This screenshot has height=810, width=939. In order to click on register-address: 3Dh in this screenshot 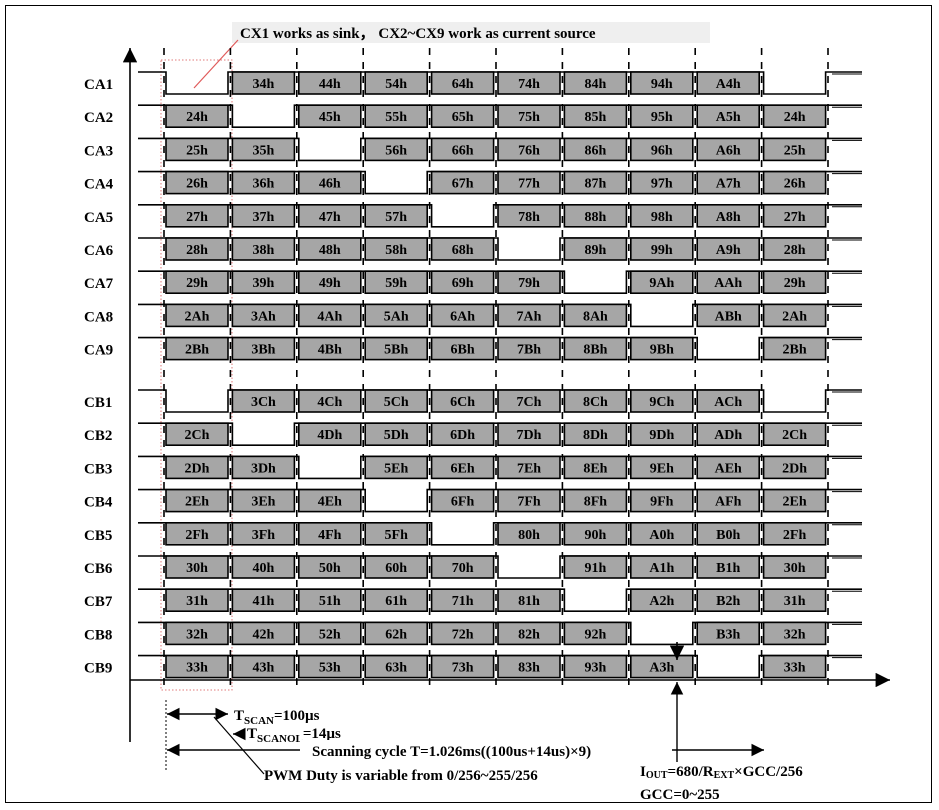, I will do `click(263, 468)`.